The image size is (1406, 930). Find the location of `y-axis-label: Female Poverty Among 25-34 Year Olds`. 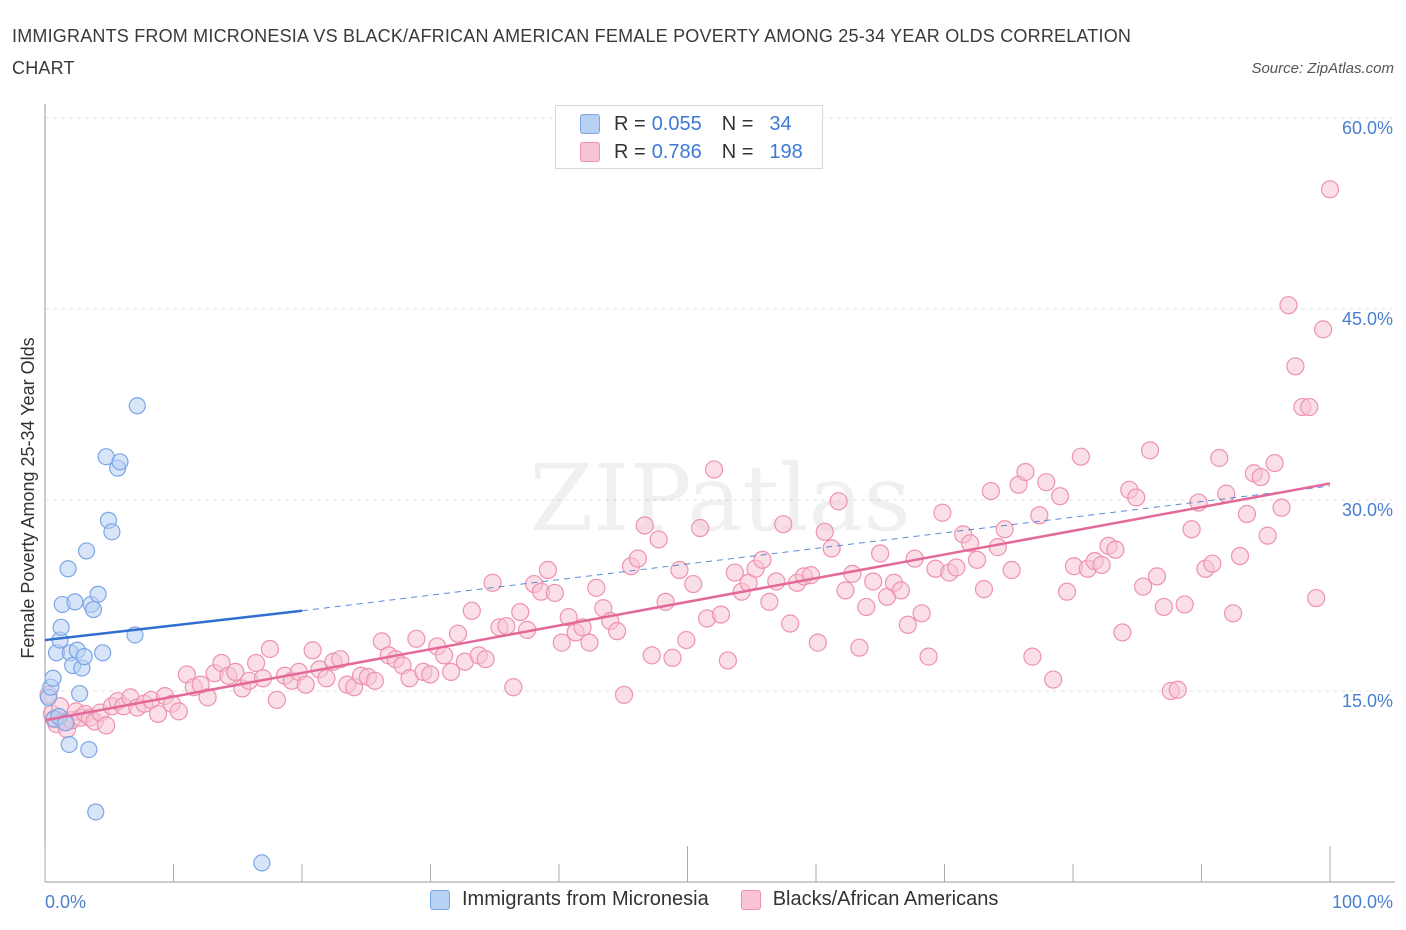

y-axis-label: Female Poverty Among 25-34 Year Olds is located at coordinates (28, 497).